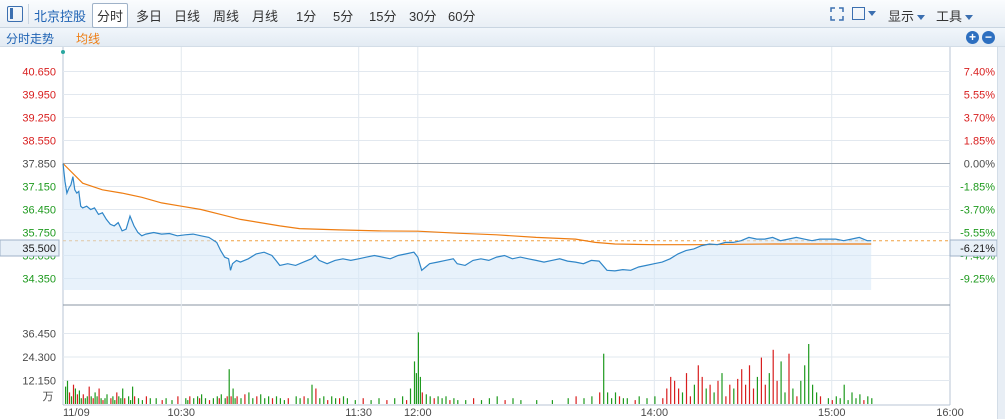 The width and height of the screenshot is (1005, 419). Describe the element at coordinates (187, 16) in the screenshot. I see `tab-daily: 日线` at that location.